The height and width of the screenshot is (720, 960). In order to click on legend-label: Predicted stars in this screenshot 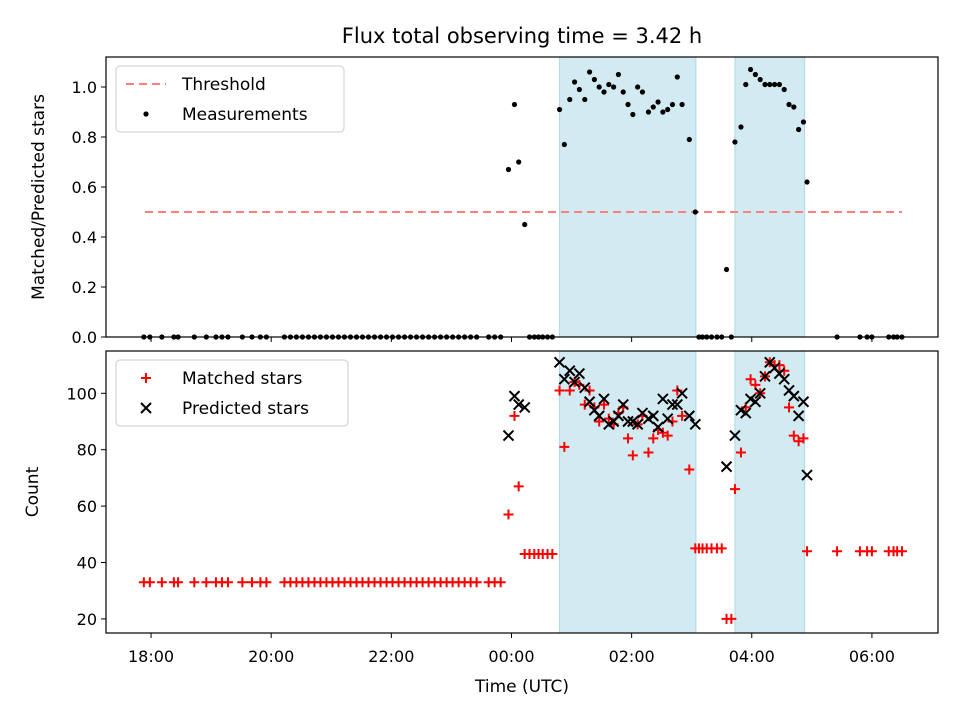, I will do `click(245, 409)`.